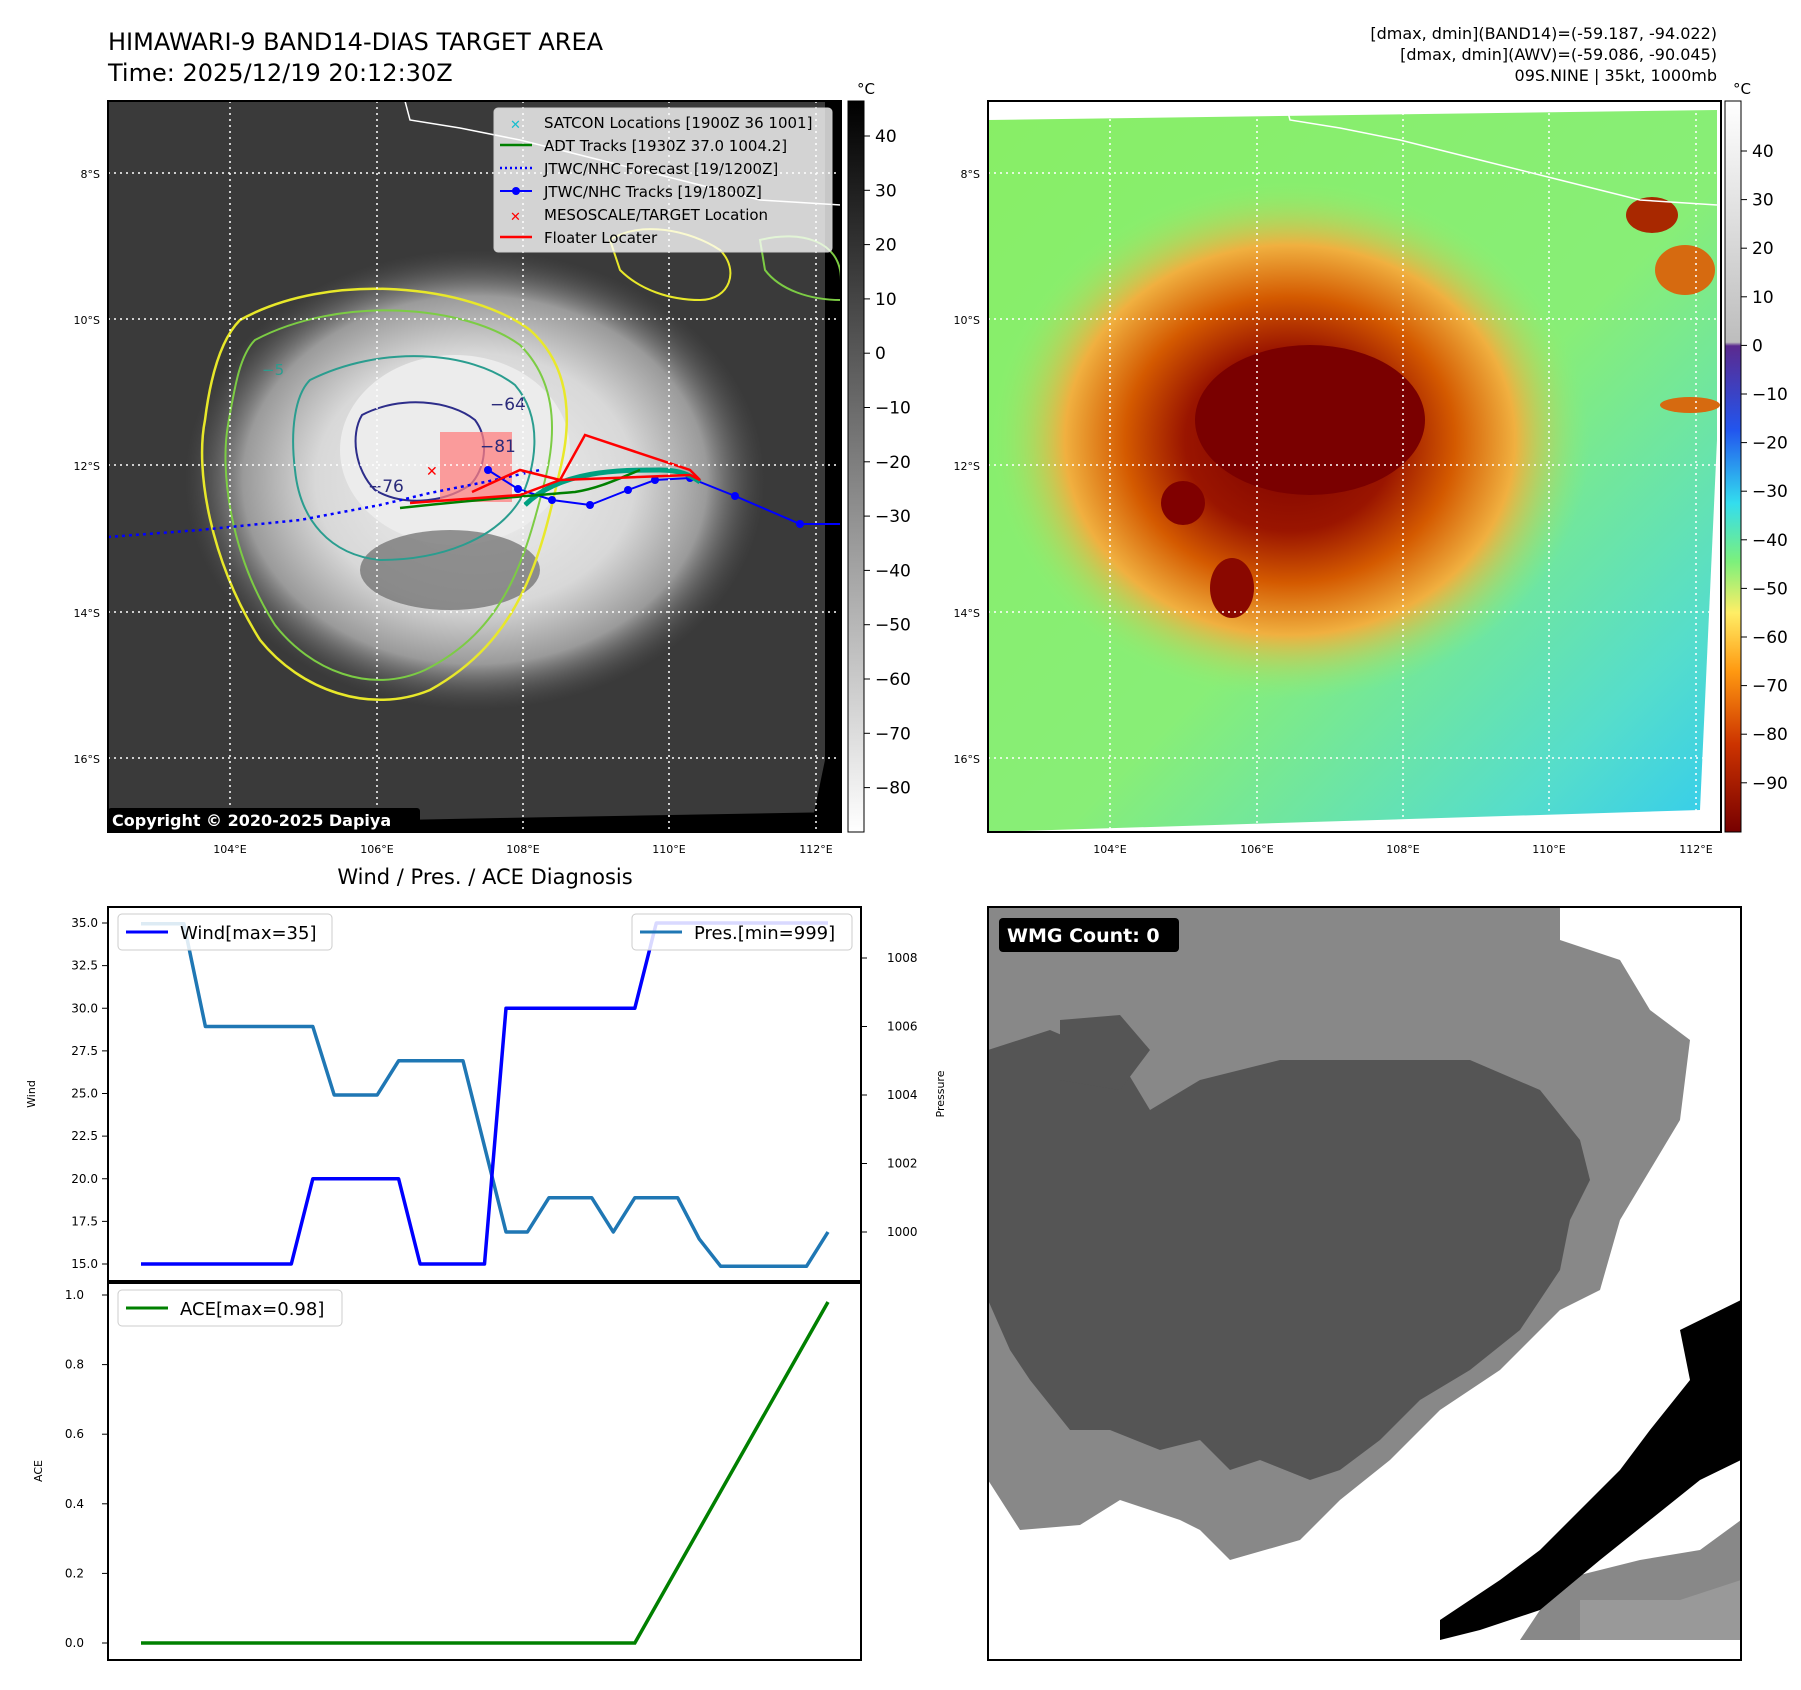 This screenshot has width=1801, height=1690. I want to click on contour-label: −76, so click(386, 487).